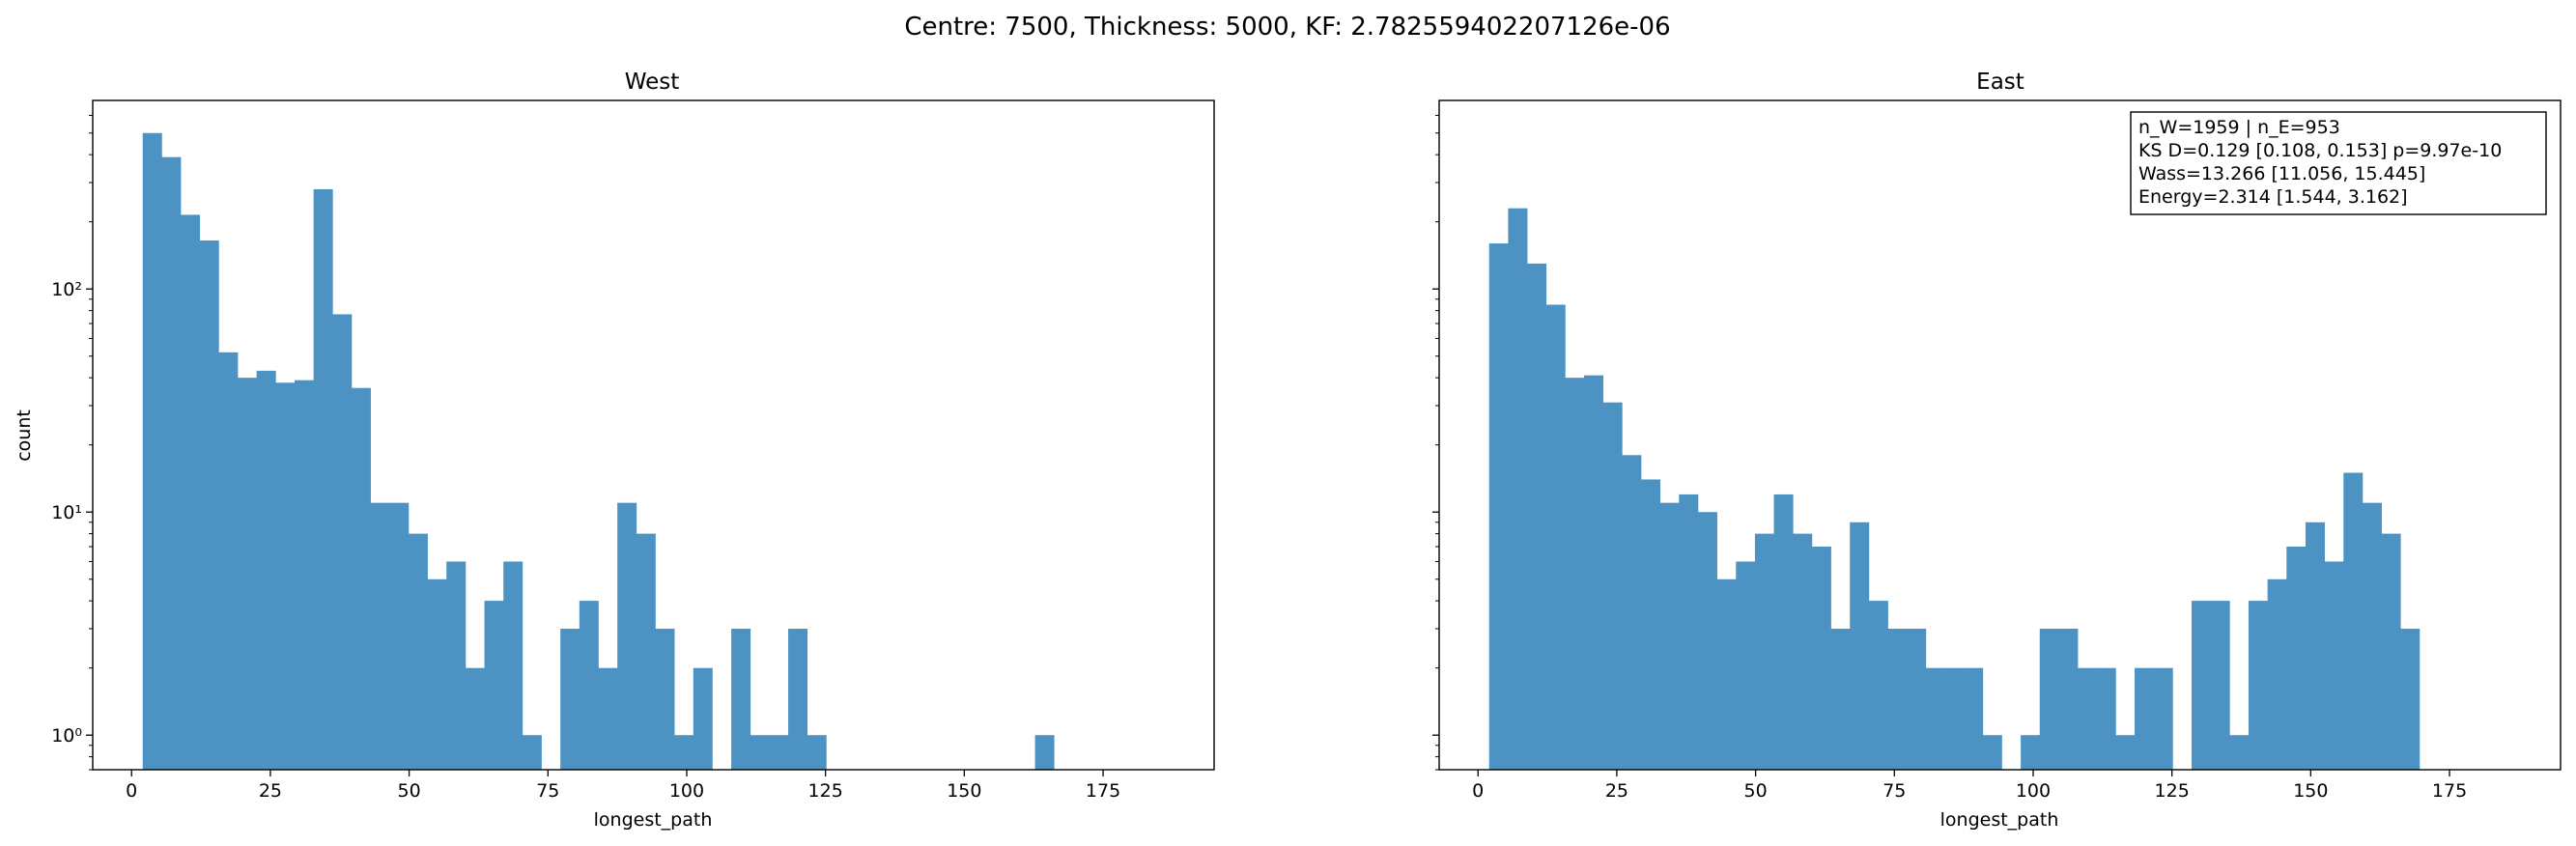 This screenshot has height=846, width=2576. I want to click on stats-line: Energy=2.314 [1.544, 3.162], so click(2273, 197).